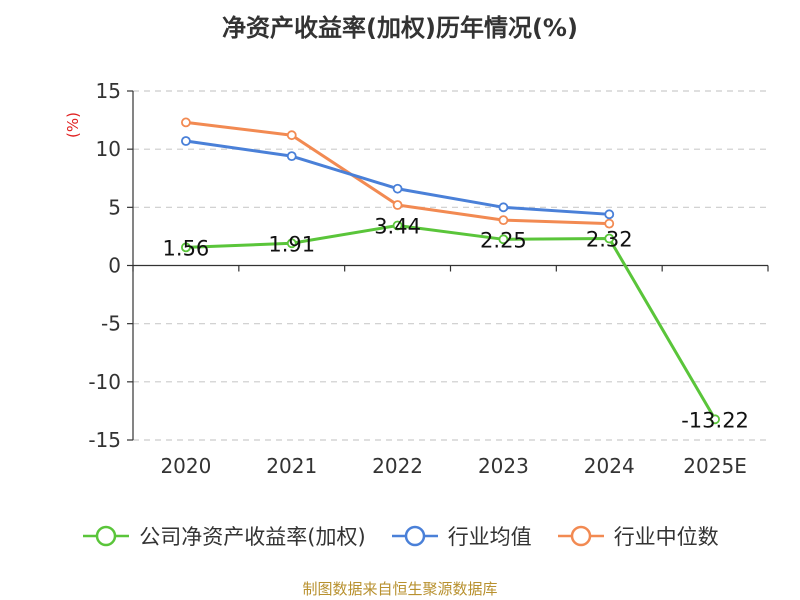  I want to click on y-tick-label: -15, so click(104, 440).